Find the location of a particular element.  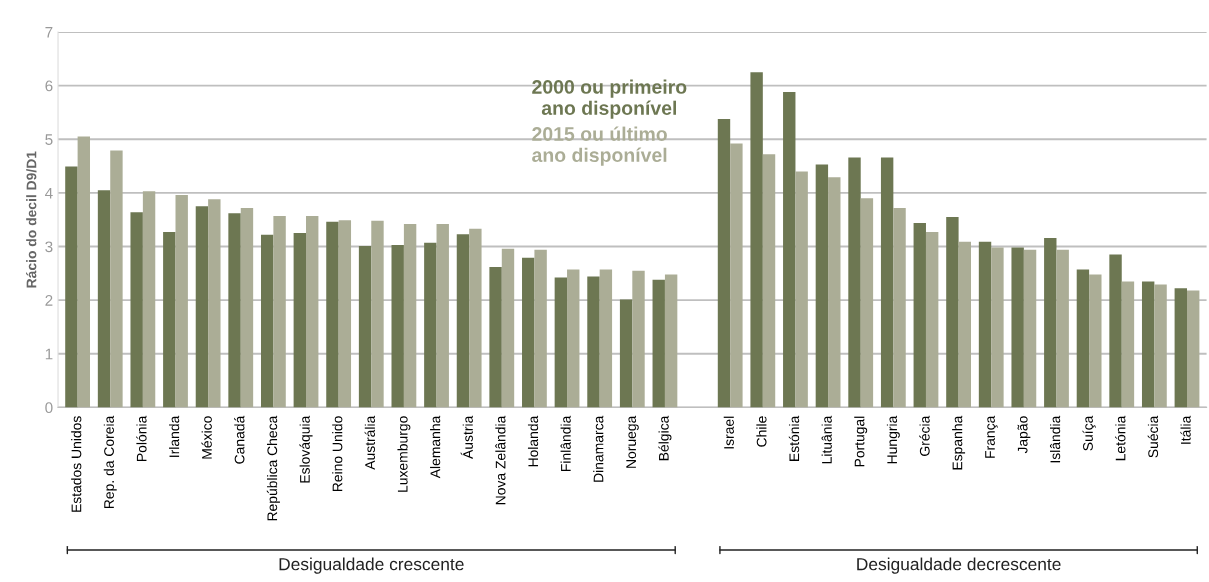

x-tick-label: Israel is located at coordinates (728, 432).